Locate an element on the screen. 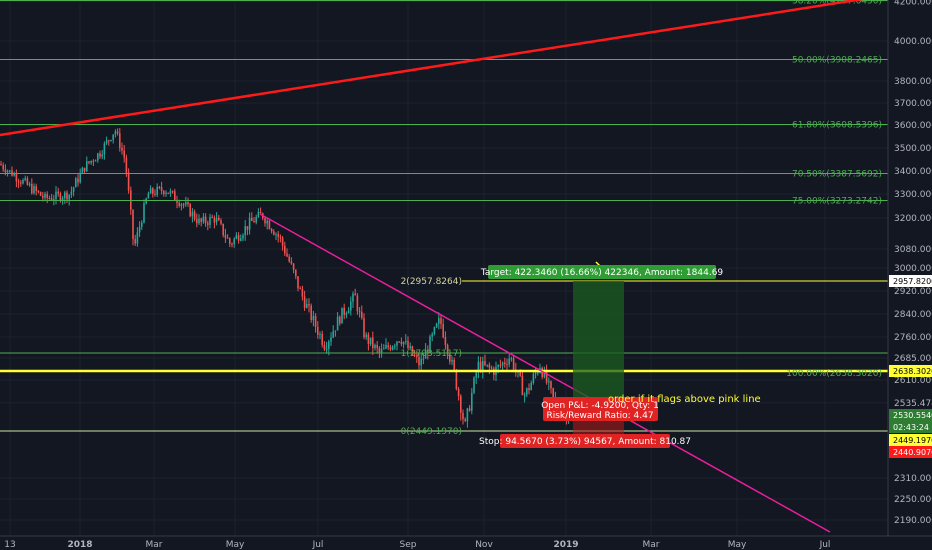  time-axis-bg is located at coordinates (444, 543).